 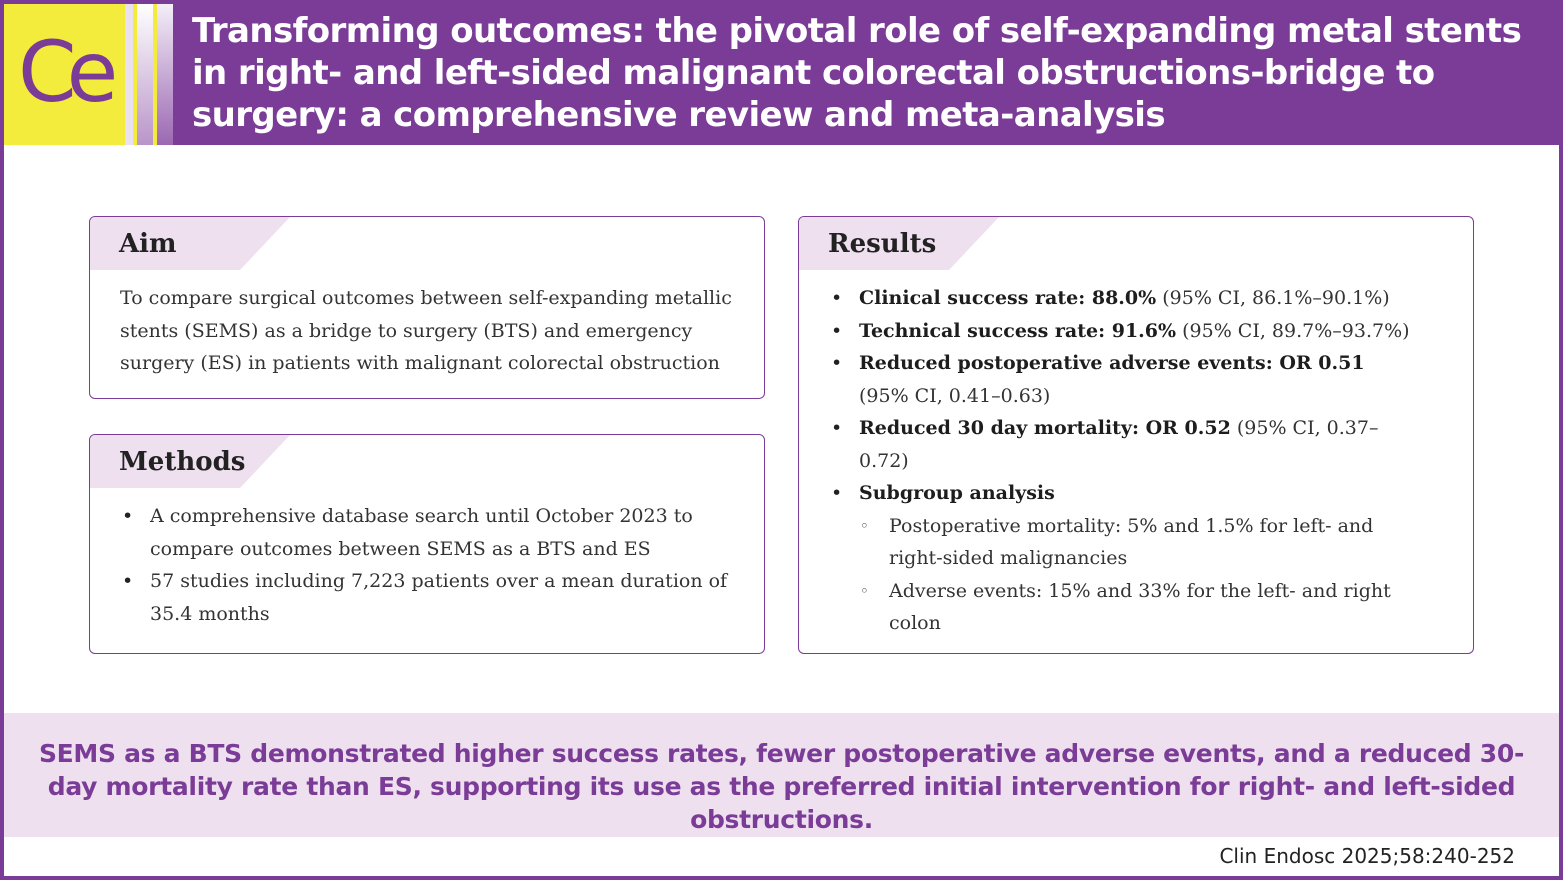 I want to click on citation: Clin Endosc 2025;58:240-252, so click(x=1367, y=856).